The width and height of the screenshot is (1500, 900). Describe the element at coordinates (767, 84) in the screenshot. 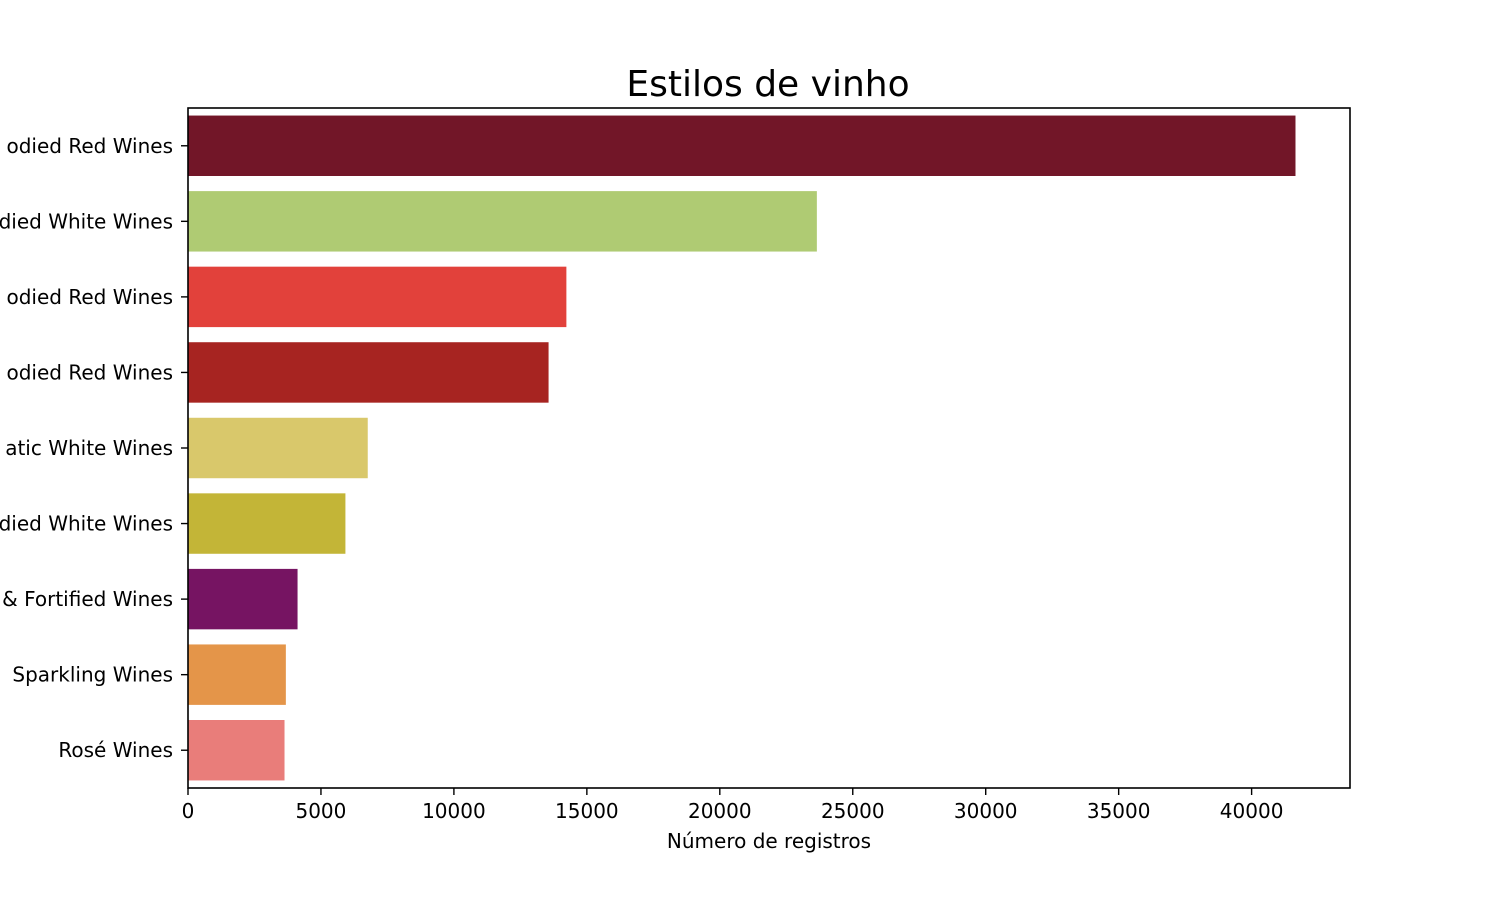

I see `chart-title: Estilos de vinho` at that location.